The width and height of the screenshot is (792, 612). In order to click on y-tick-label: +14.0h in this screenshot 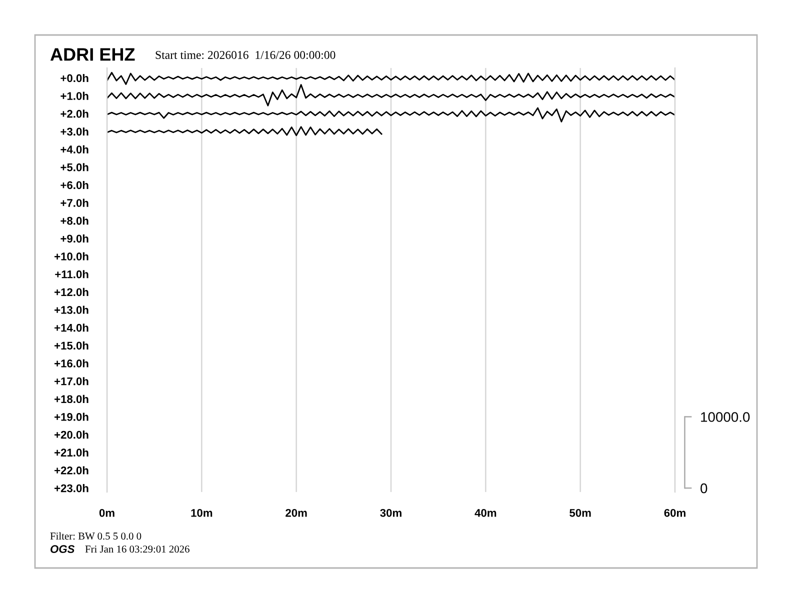, I will do `click(71, 328)`.